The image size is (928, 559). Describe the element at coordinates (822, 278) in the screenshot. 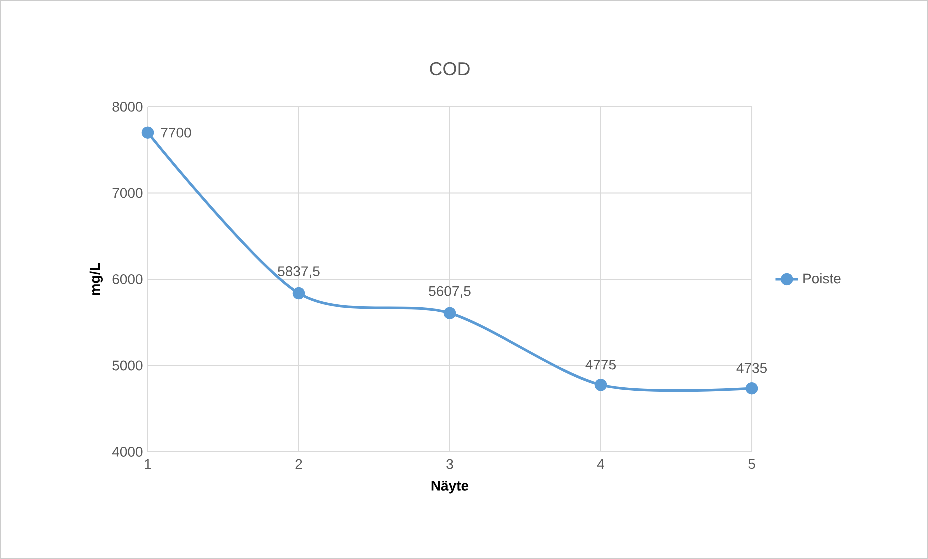

I see `legend-label: Poiste` at that location.